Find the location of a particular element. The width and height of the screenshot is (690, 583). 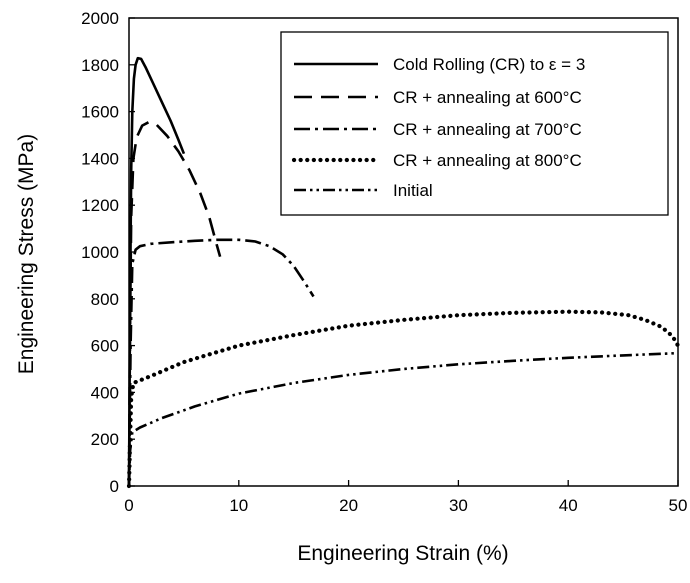

y-tick-label: 200 is located at coordinates (105, 439).